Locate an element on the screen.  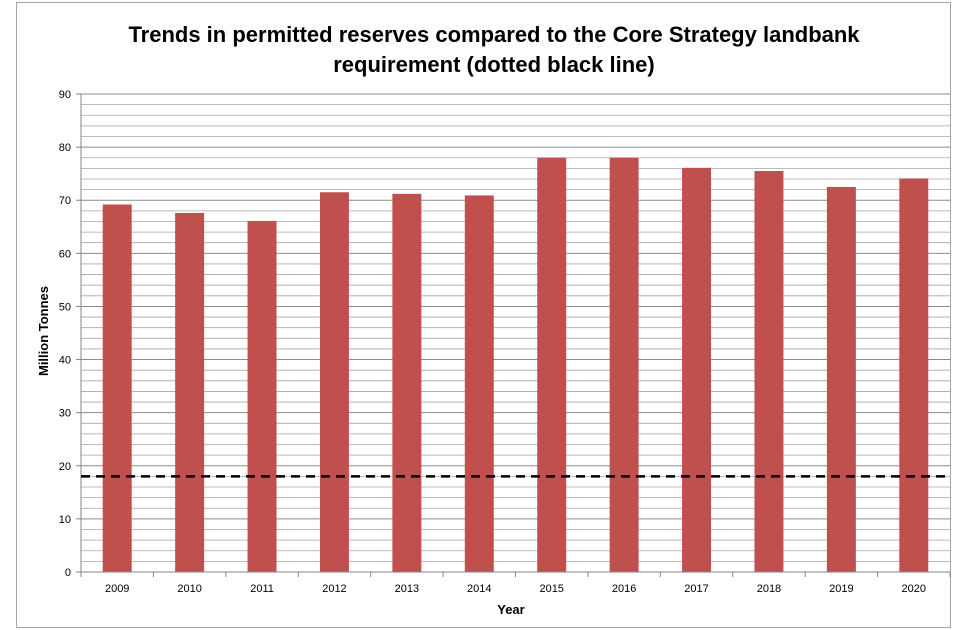
y-tick-label: 20 is located at coordinates (65, 467).